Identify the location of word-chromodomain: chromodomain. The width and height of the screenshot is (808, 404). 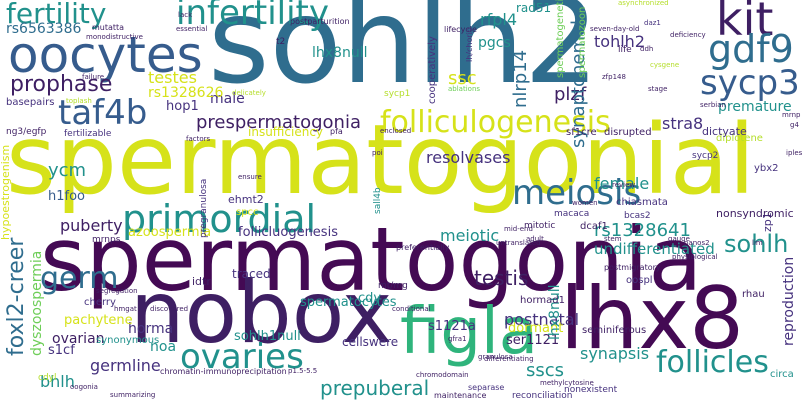
(442, 375).